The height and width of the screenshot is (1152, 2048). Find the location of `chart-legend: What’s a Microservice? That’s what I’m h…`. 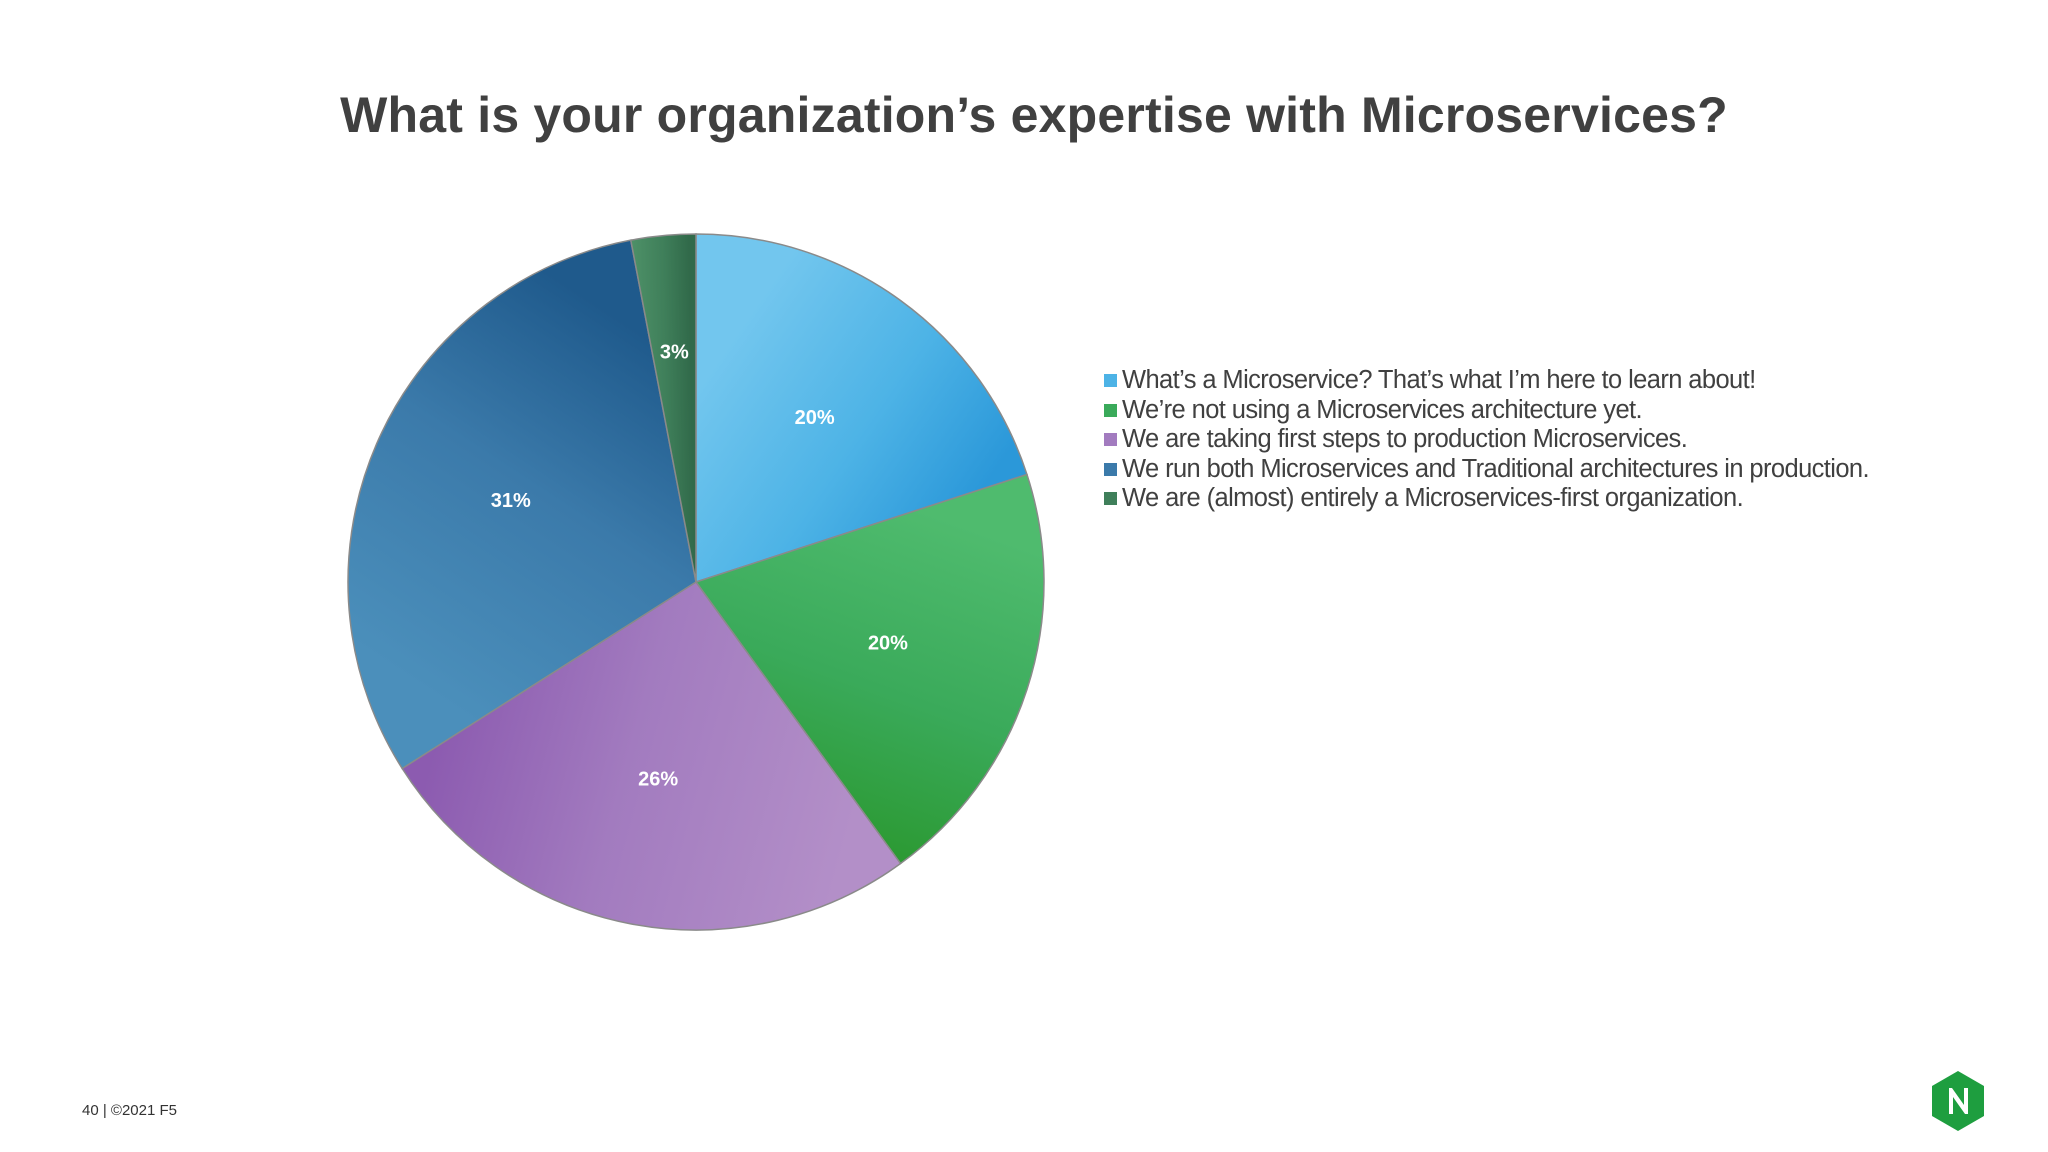

chart-legend: What’s a Microservice? That’s what I’m h… is located at coordinates (1487, 440).